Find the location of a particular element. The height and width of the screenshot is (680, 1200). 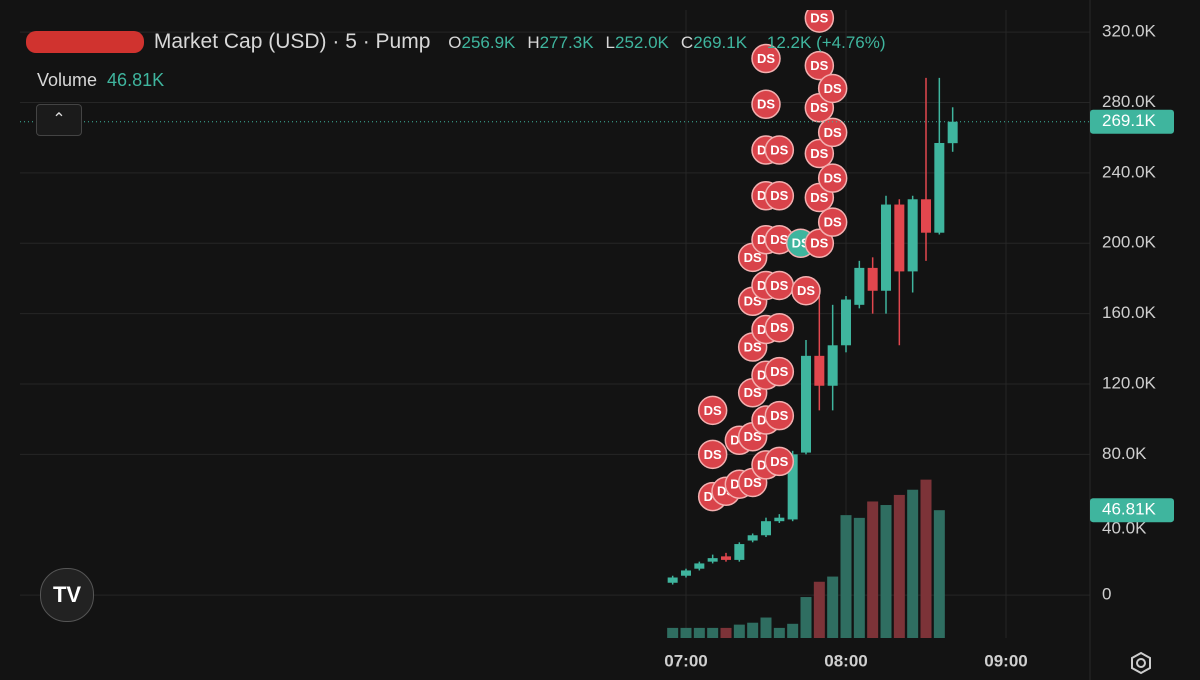

y-tick-label: 200.0K is located at coordinates (1129, 242).